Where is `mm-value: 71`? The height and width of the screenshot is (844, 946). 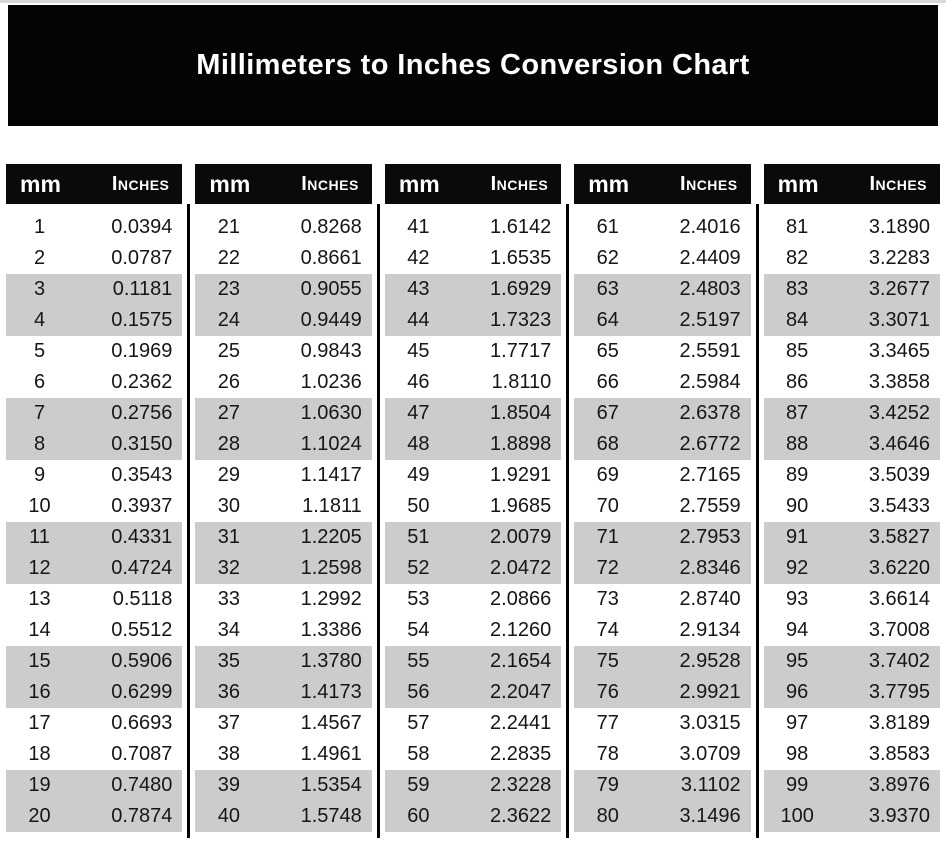 mm-value: 71 is located at coordinates (607, 537).